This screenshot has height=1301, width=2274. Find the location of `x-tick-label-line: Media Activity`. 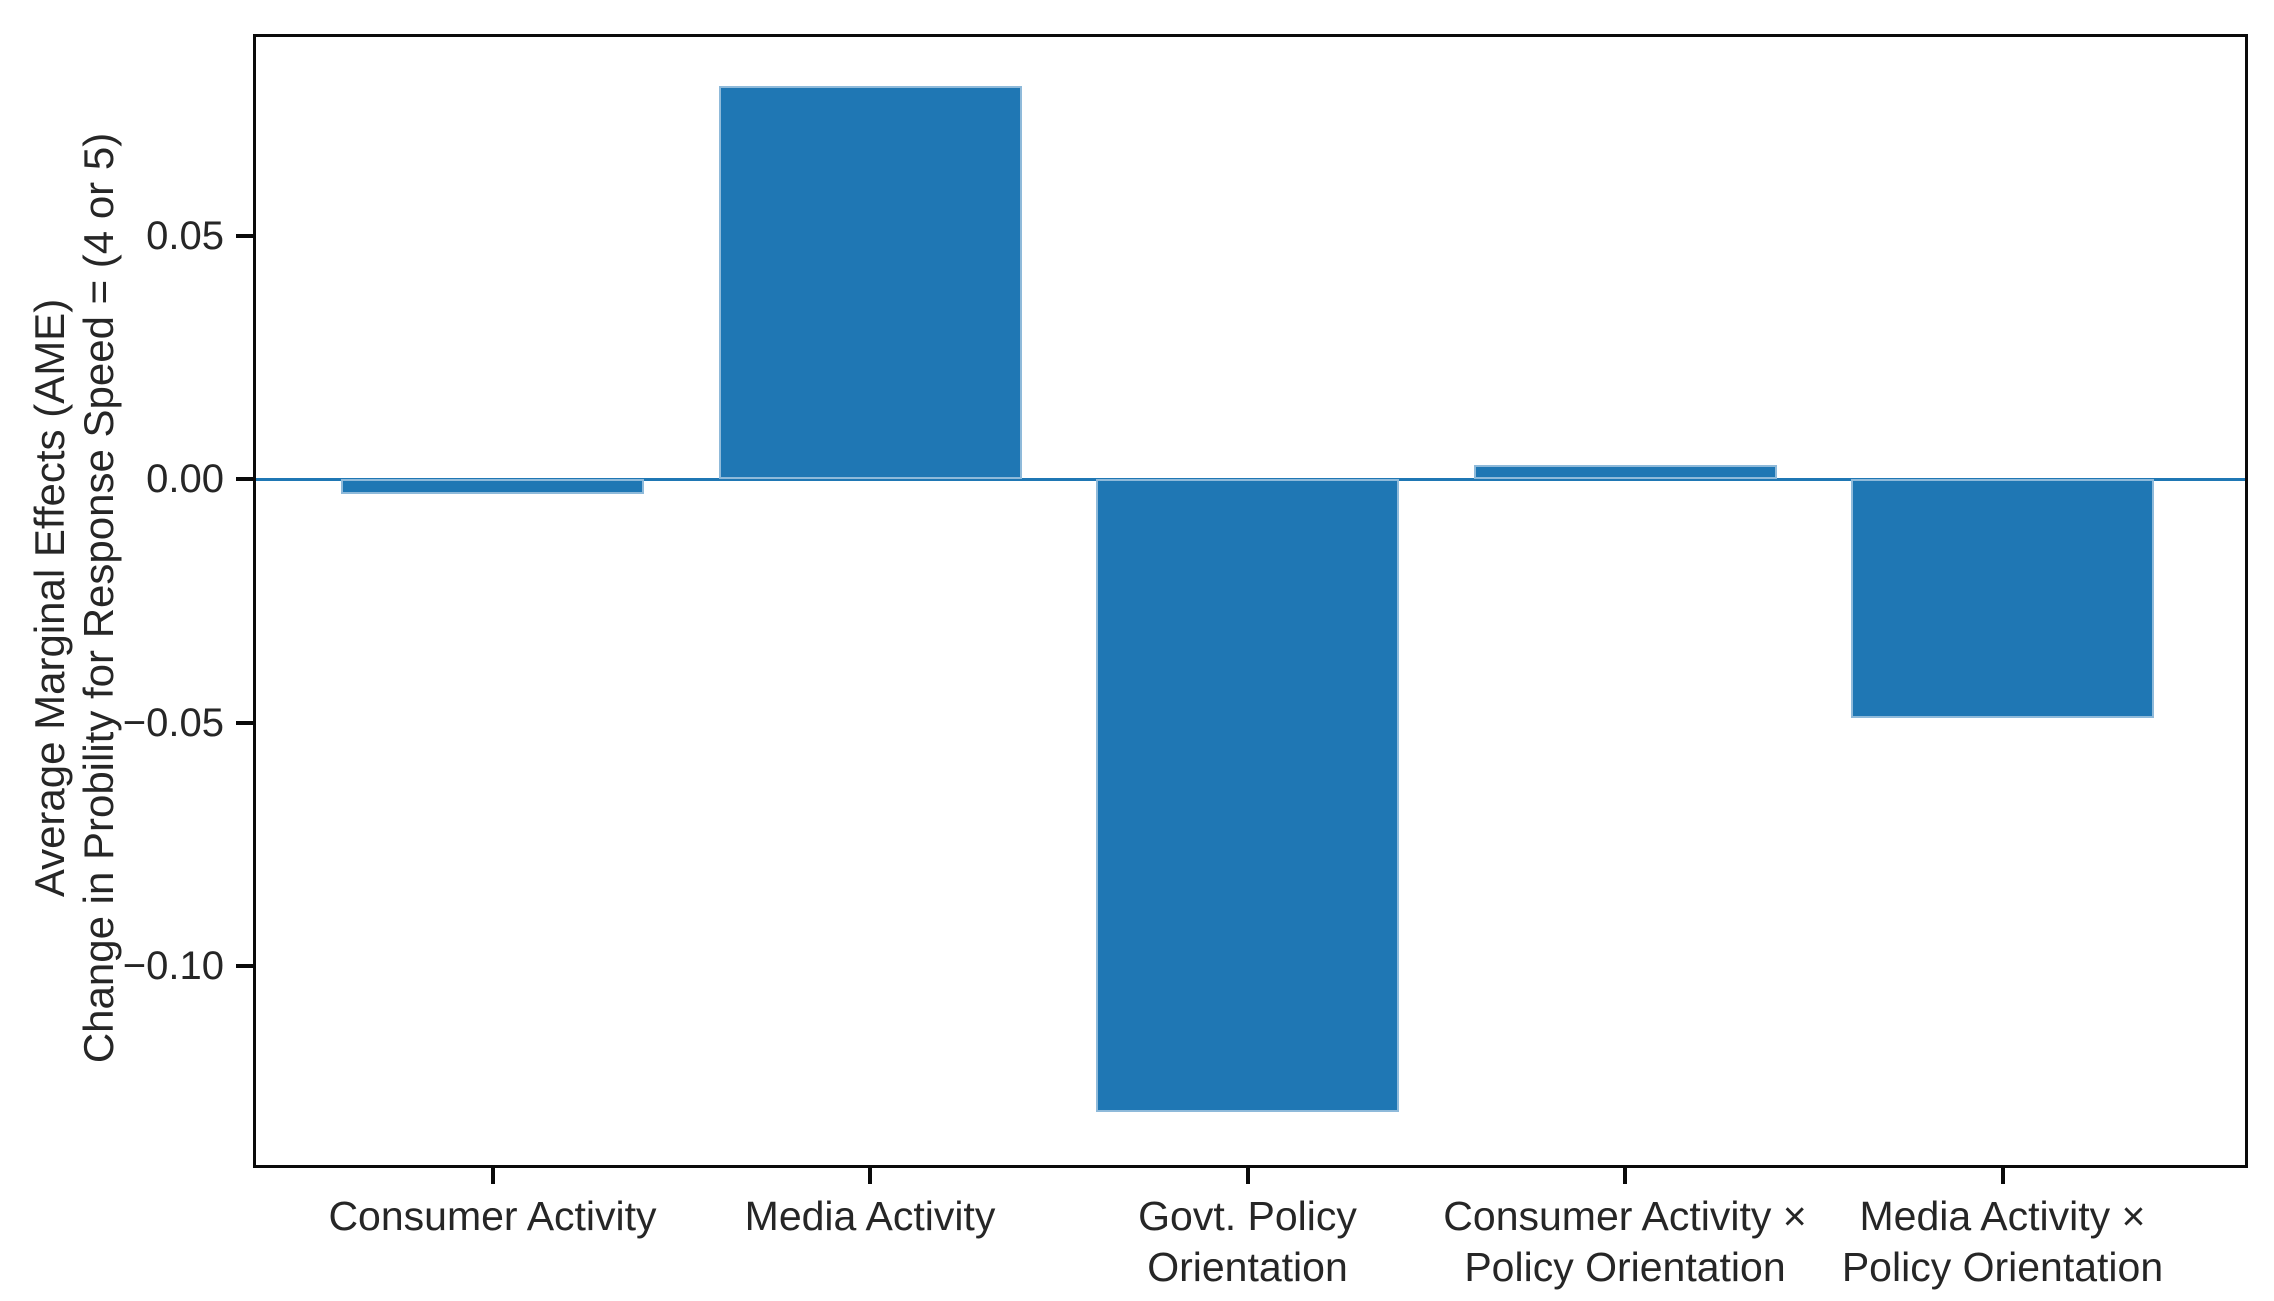

x-tick-label-line: Media Activity is located at coordinates (870, 1216).